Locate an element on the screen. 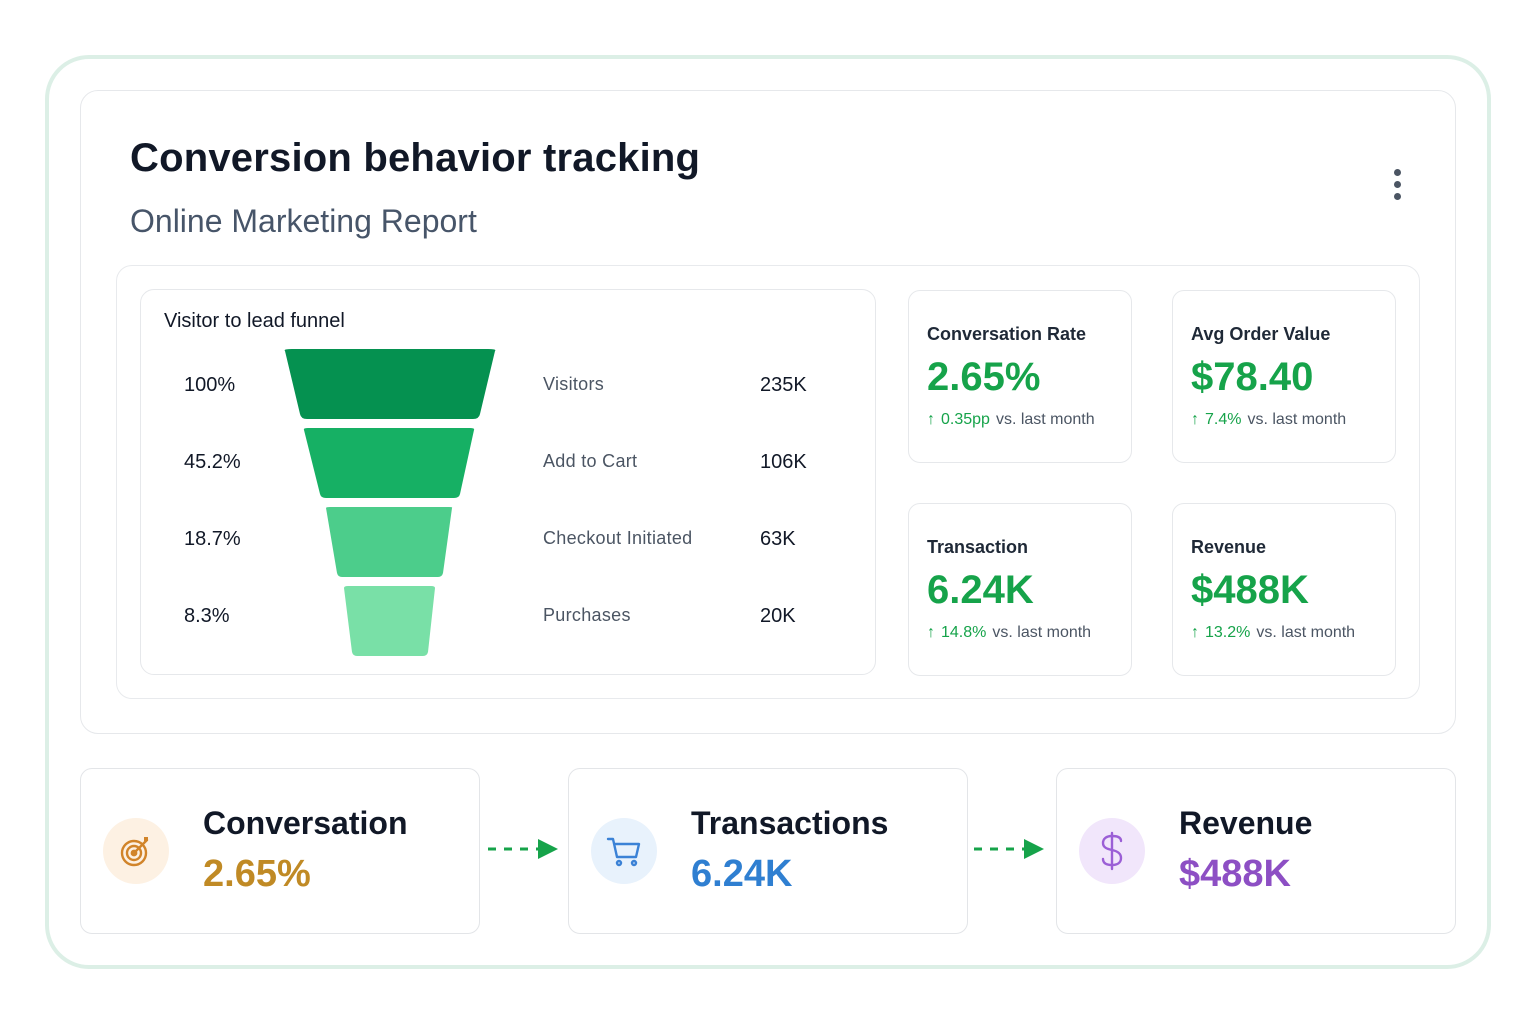  funnel-stage-label: Visitors is located at coordinates (574, 384).